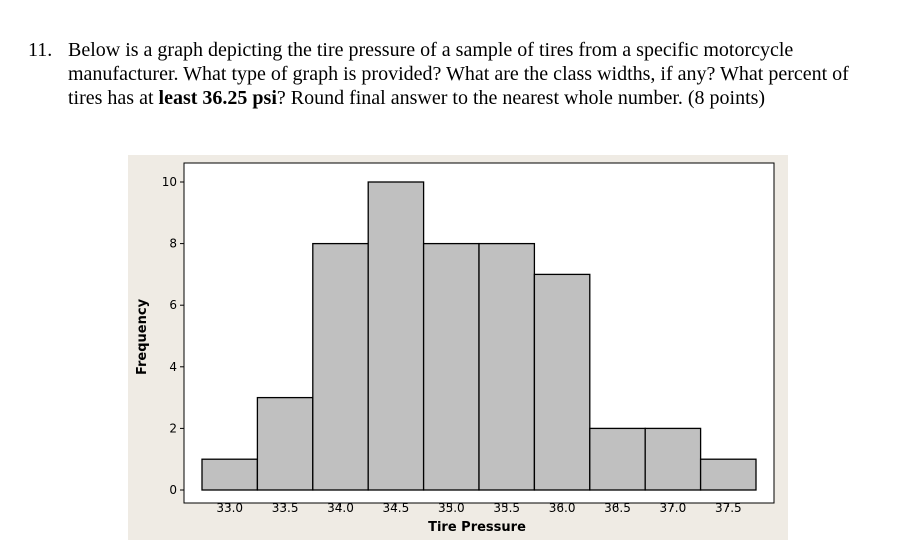 Image resolution: width=898 pixels, height=559 pixels. I want to click on y-tick-label: 4, so click(173, 367).